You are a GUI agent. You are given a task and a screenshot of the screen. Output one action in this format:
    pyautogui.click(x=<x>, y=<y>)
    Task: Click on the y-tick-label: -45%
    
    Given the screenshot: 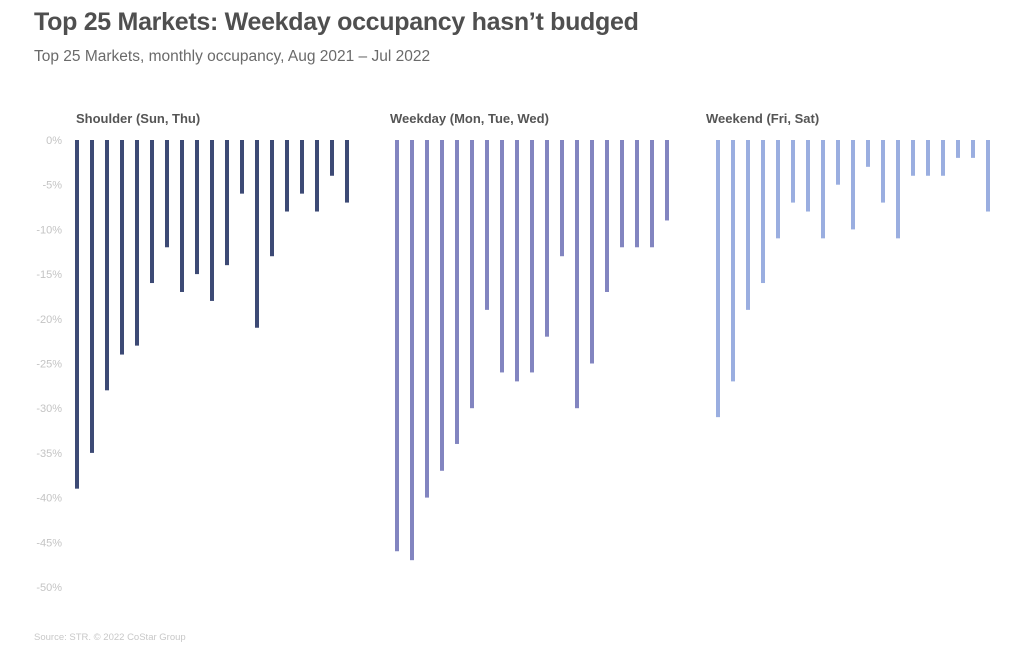 What is the action you would take?
    pyautogui.click(x=49, y=543)
    